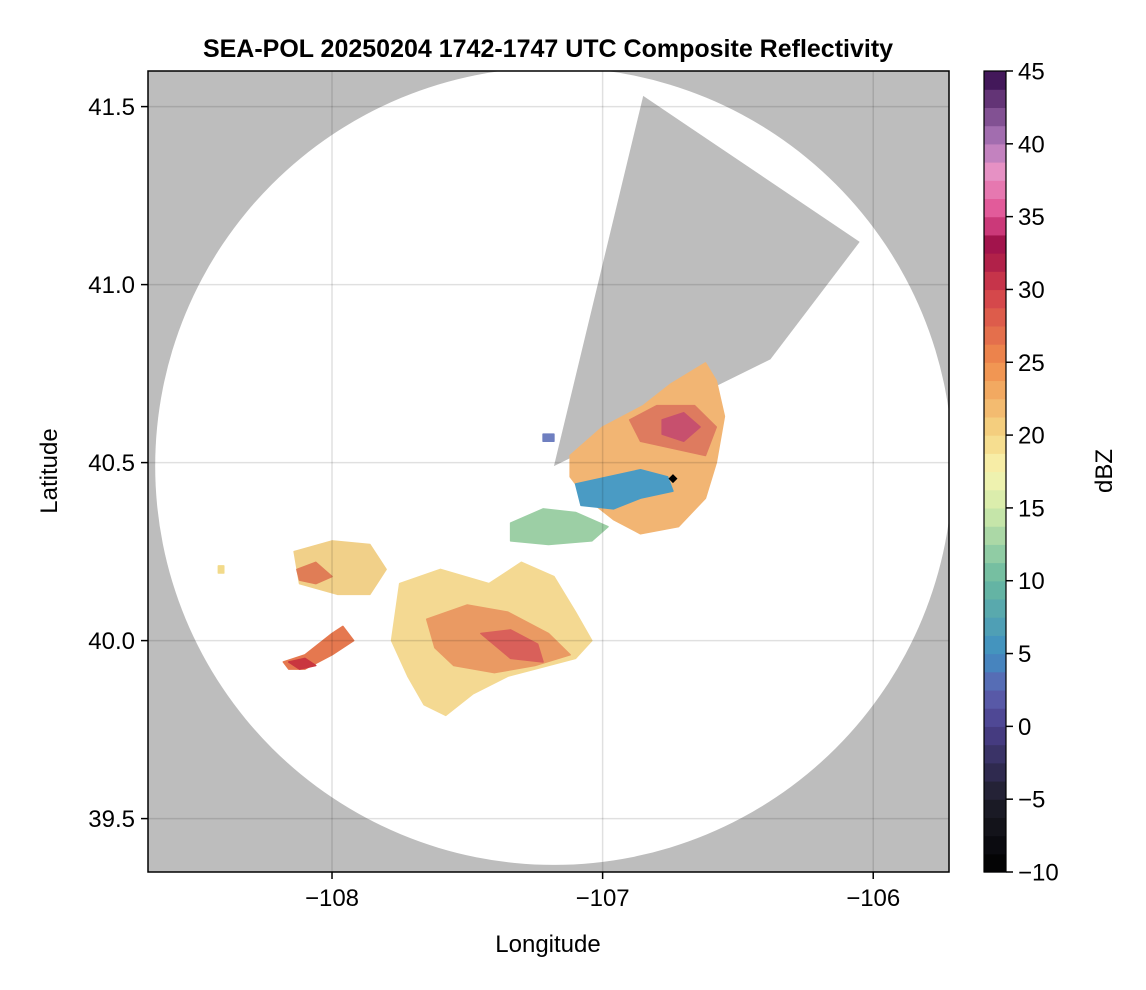 This screenshot has height=990, width=1146. What do you see at coordinates (314, 573) in the screenshot?
I see `echo-region-west-core` at bounding box center [314, 573].